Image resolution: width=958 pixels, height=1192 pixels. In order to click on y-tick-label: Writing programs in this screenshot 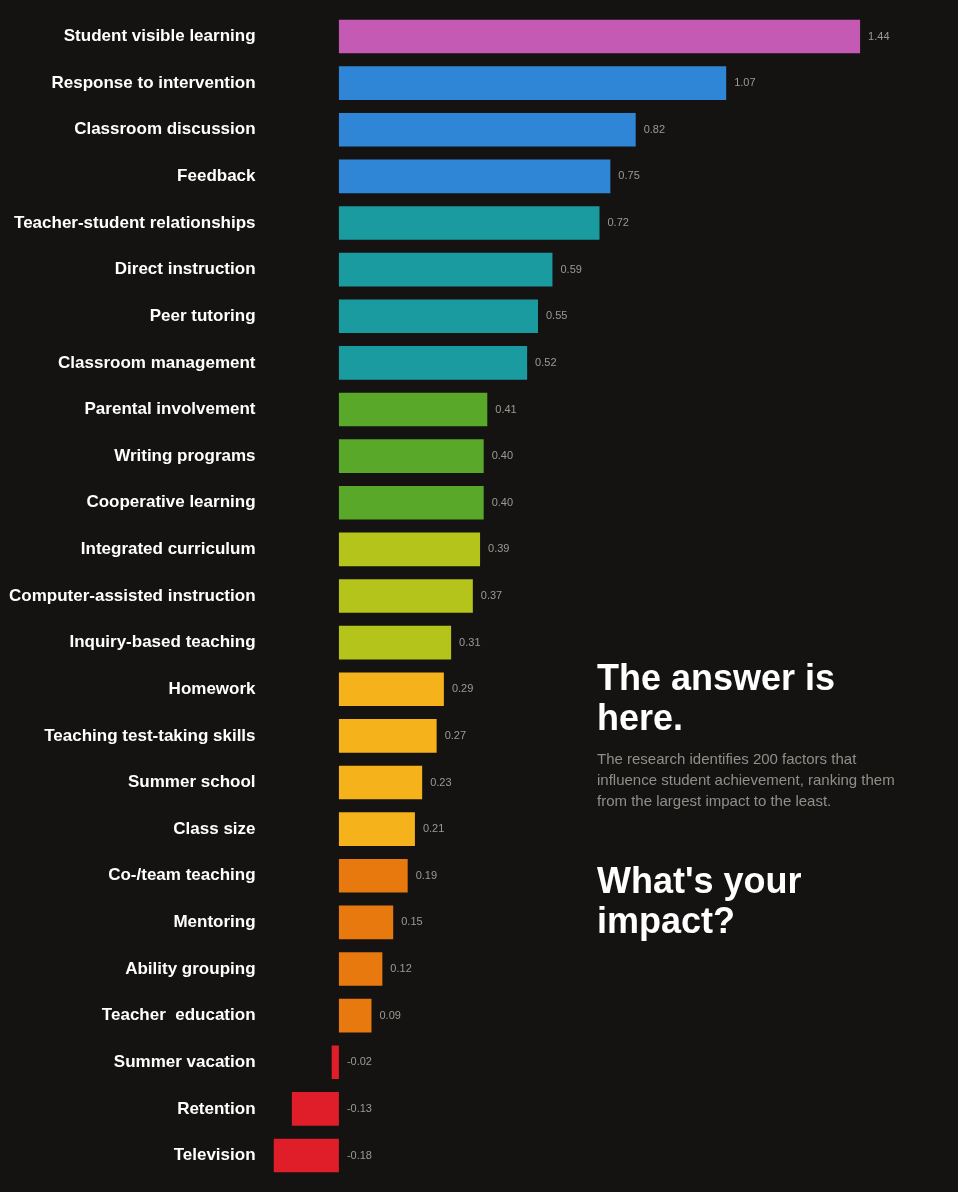, I will do `click(185, 455)`.